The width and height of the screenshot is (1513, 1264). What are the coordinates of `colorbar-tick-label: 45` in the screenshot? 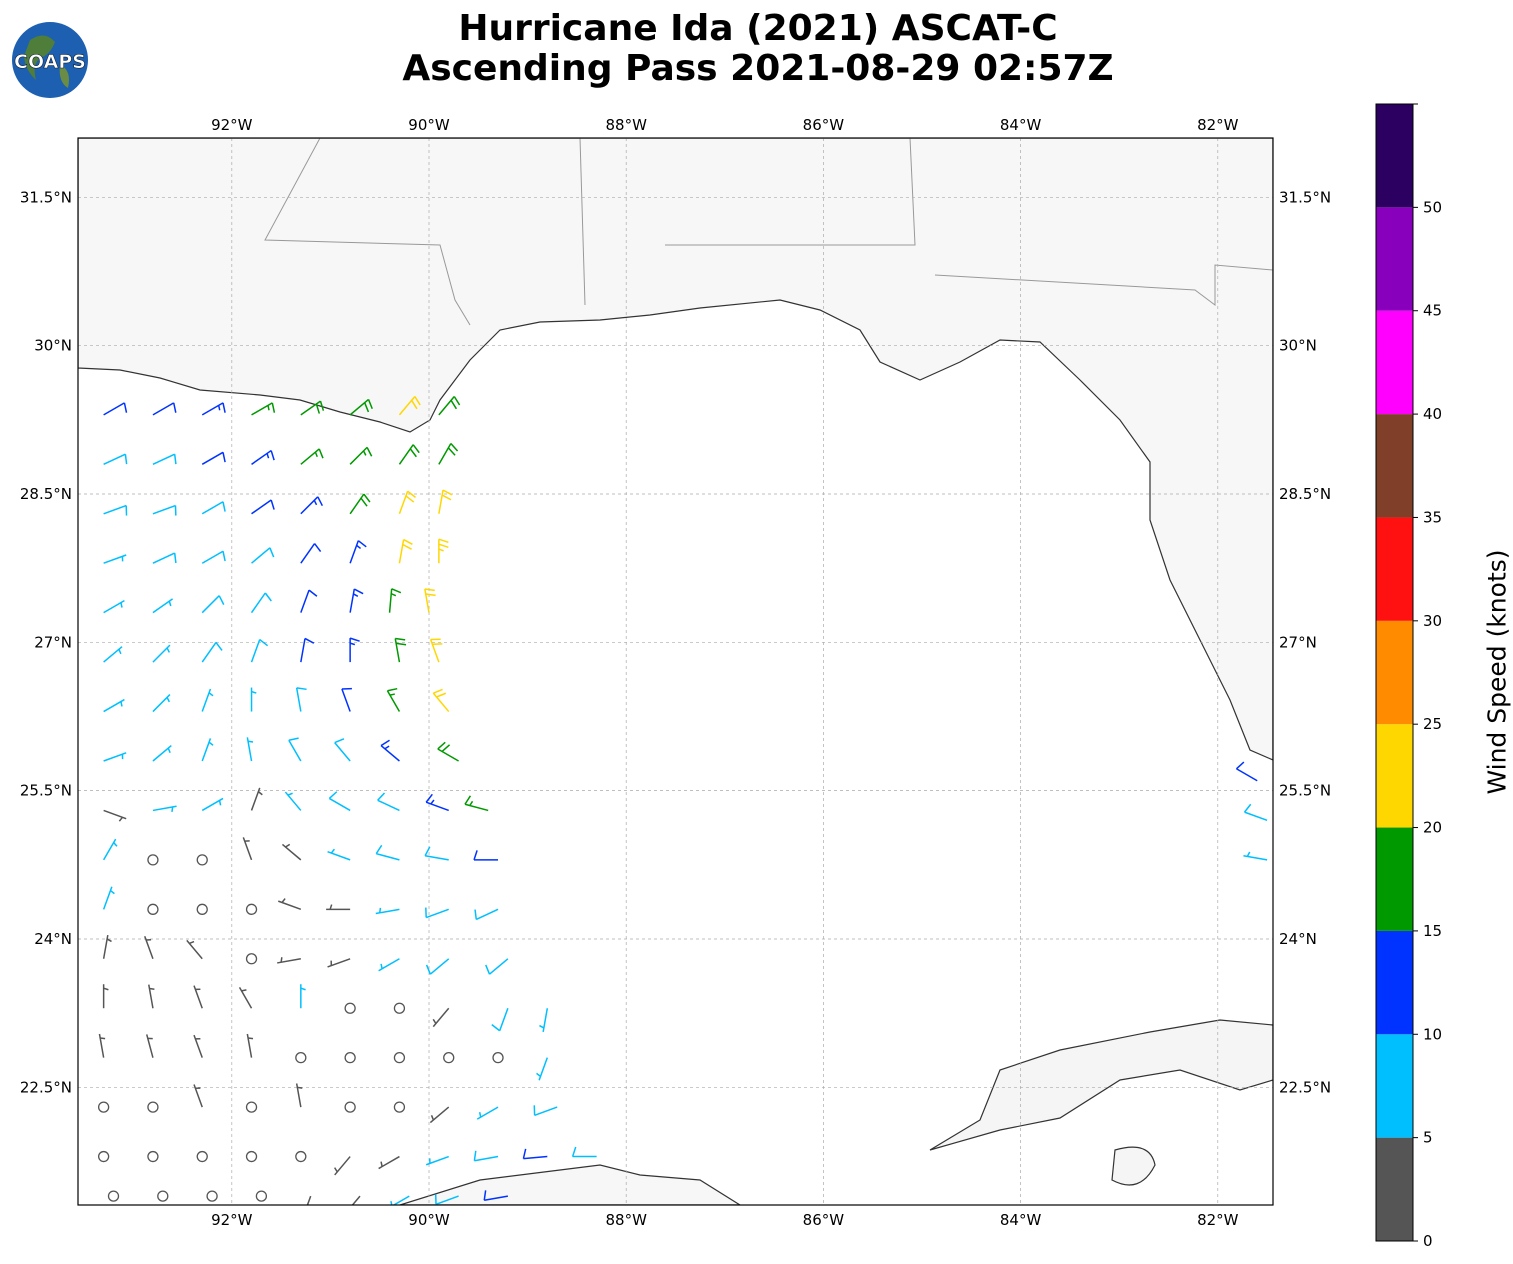 It's located at (1432, 311).